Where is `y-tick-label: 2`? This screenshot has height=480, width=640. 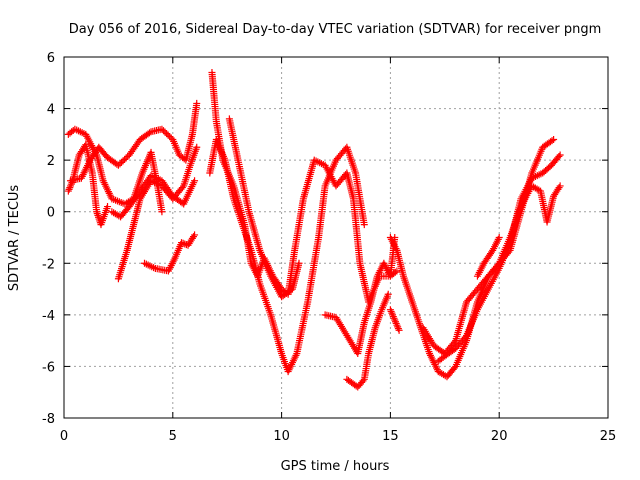 y-tick-label: 2 is located at coordinates (51, 161).